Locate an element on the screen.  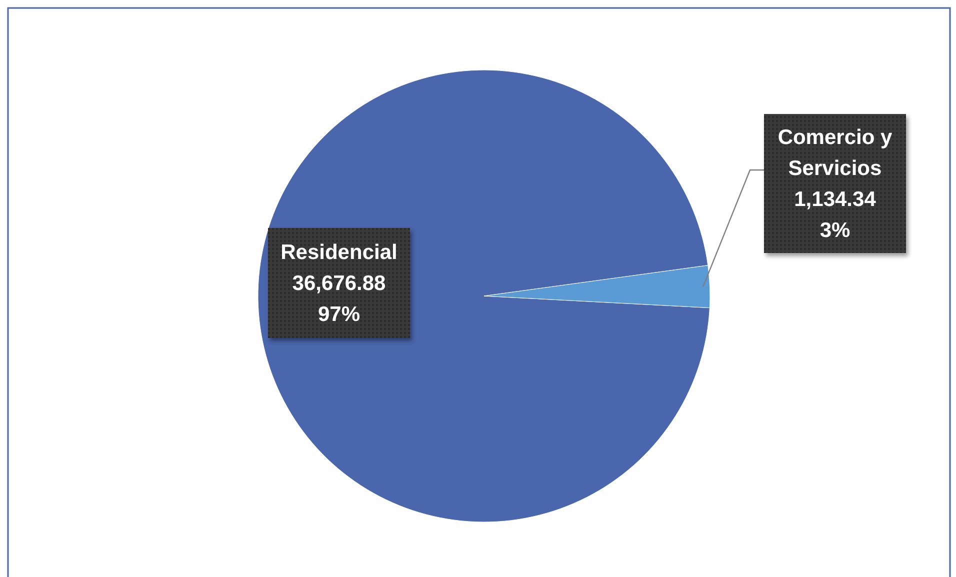
data-label: 1,134.34 3% is located at coordinates (835, 215).